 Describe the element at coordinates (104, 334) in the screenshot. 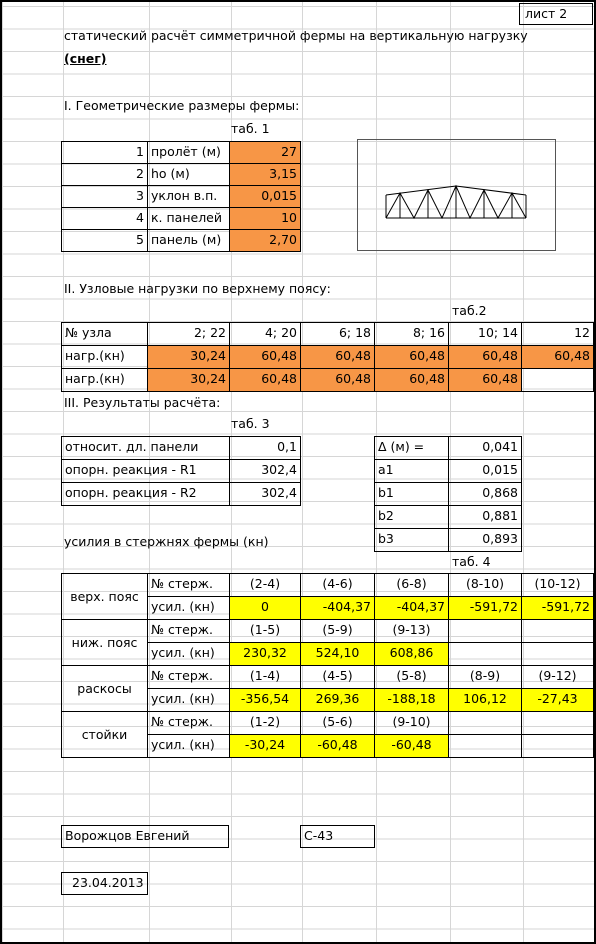

I see `tab2-header-cell: № узла` at that location.